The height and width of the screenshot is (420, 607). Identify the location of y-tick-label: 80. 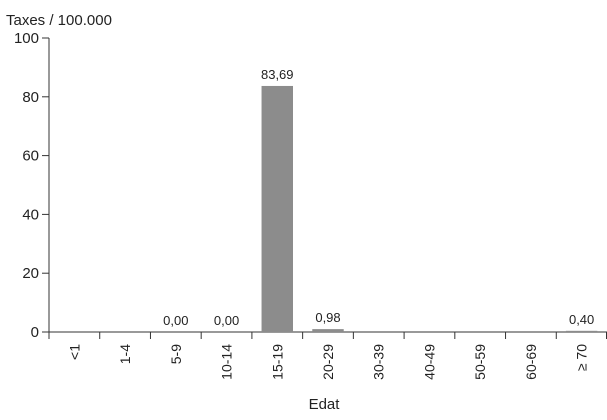
(30, 97).